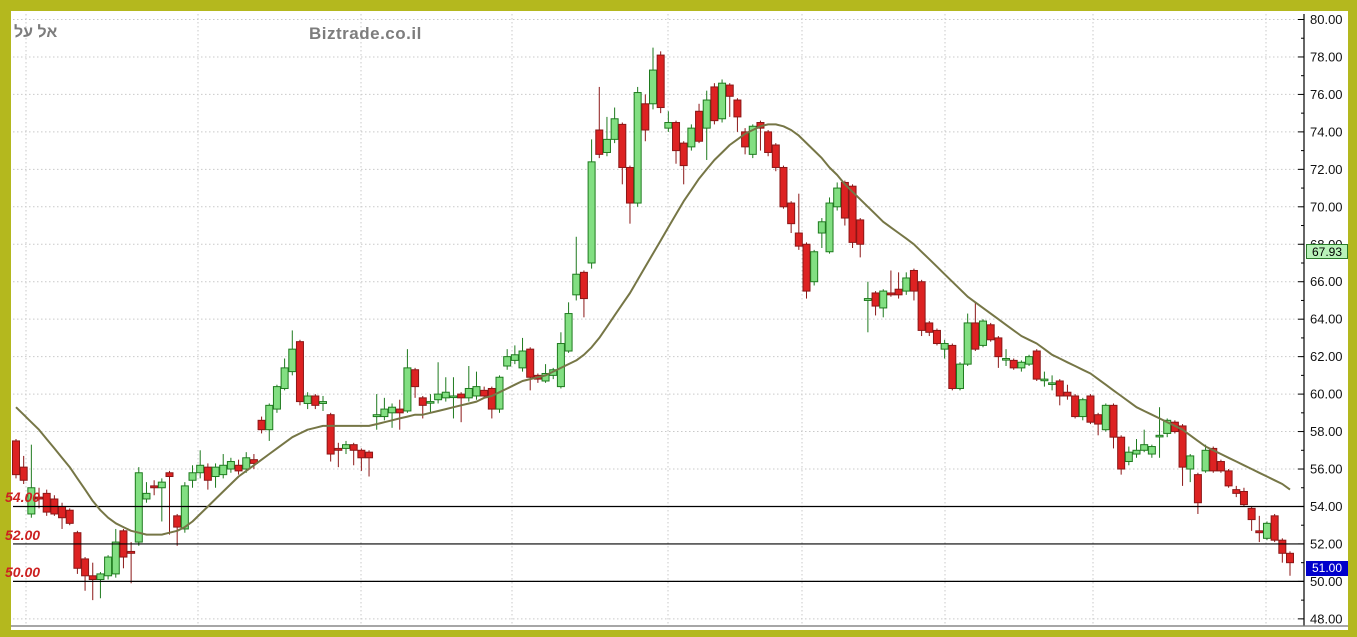 The image size is (1357, 637). What do you see at coordinates (1326, 506) in the screenshot?
I see `axis-label: 54.00` at bounding box center [1326, 506].